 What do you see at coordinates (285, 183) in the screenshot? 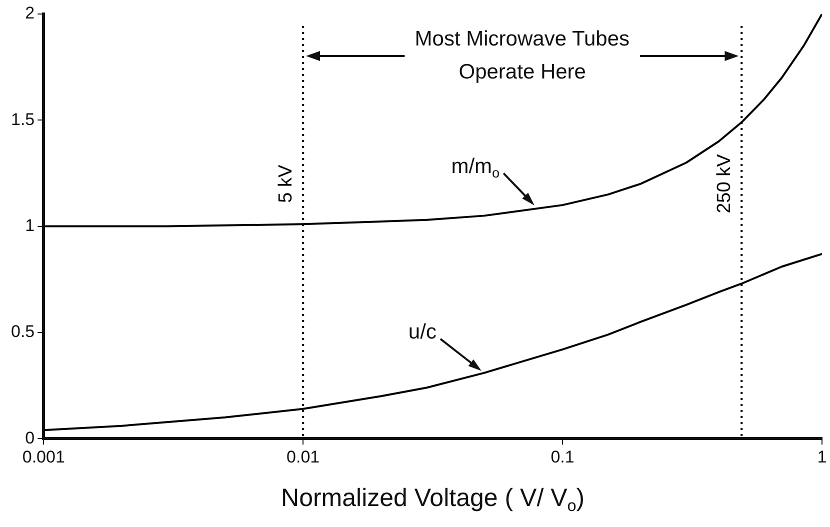
I see `ref-line-label: 5 kV` at bounding box center [285, 183].